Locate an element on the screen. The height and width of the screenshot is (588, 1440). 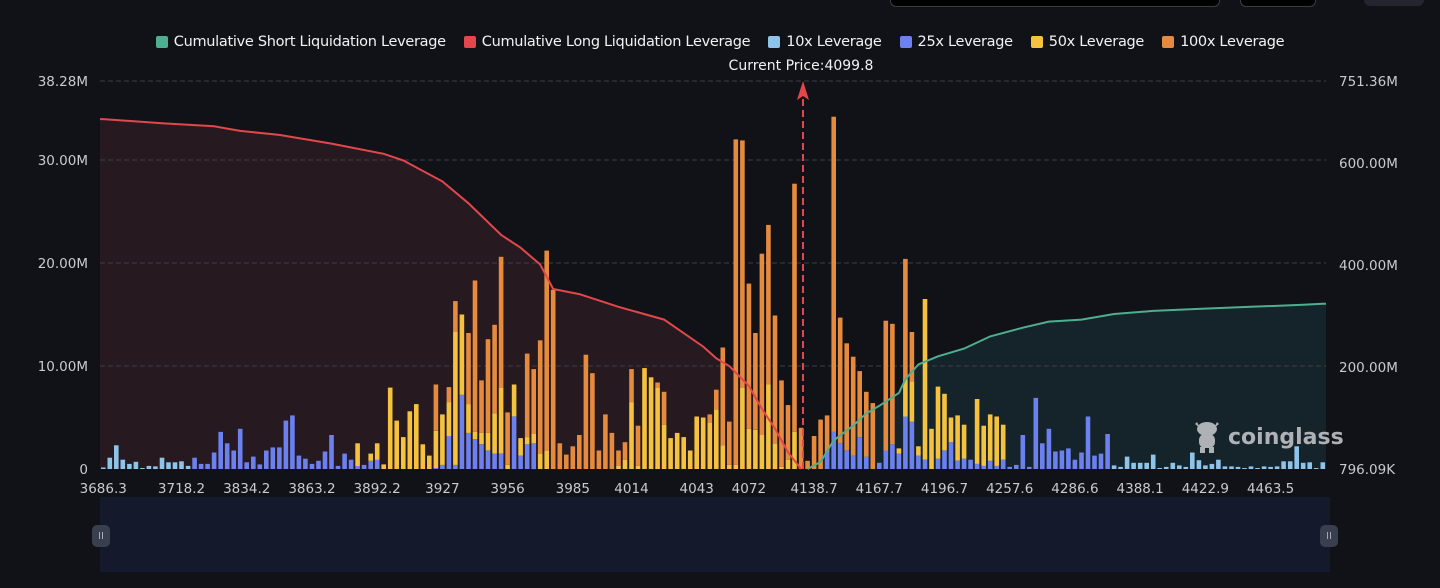
y-left-tick-label: 20.00M is located at coordinates (63, 264).